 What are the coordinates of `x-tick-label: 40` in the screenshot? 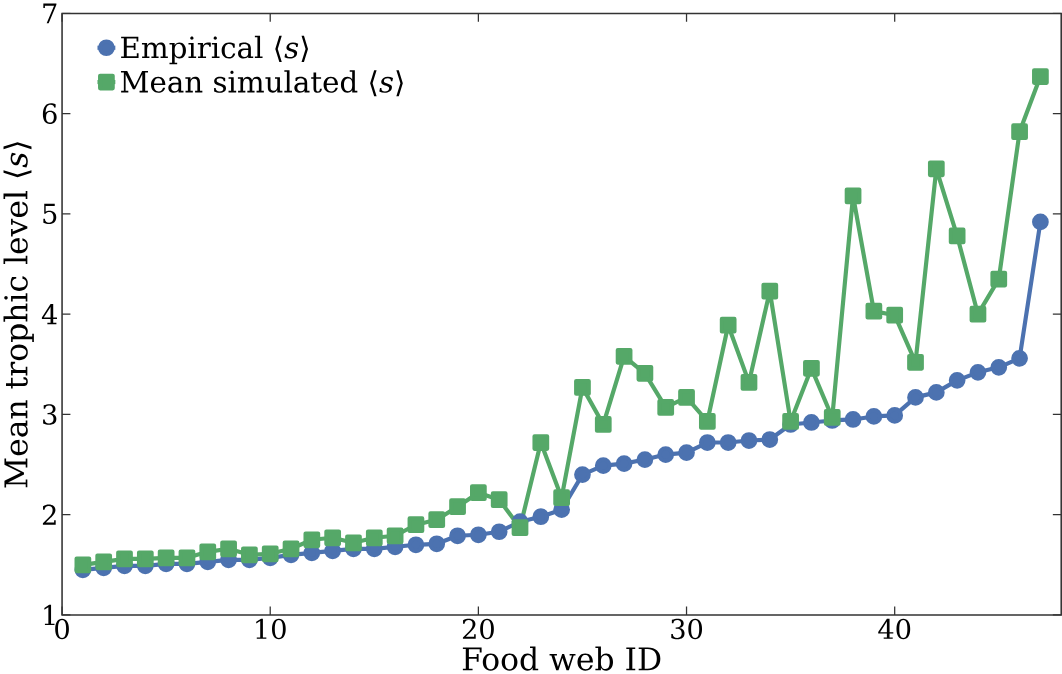 It's located at (894, 629).